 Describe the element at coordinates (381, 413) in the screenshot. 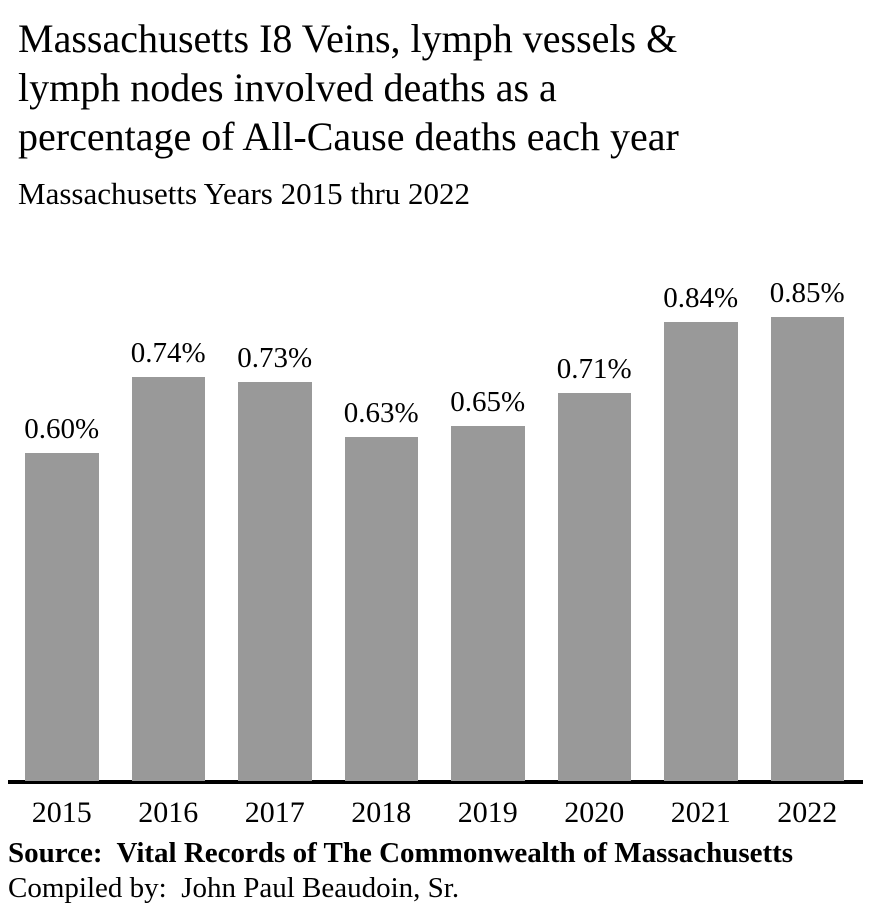

I see `bar-value-label-2018: 0.63%` at that location.